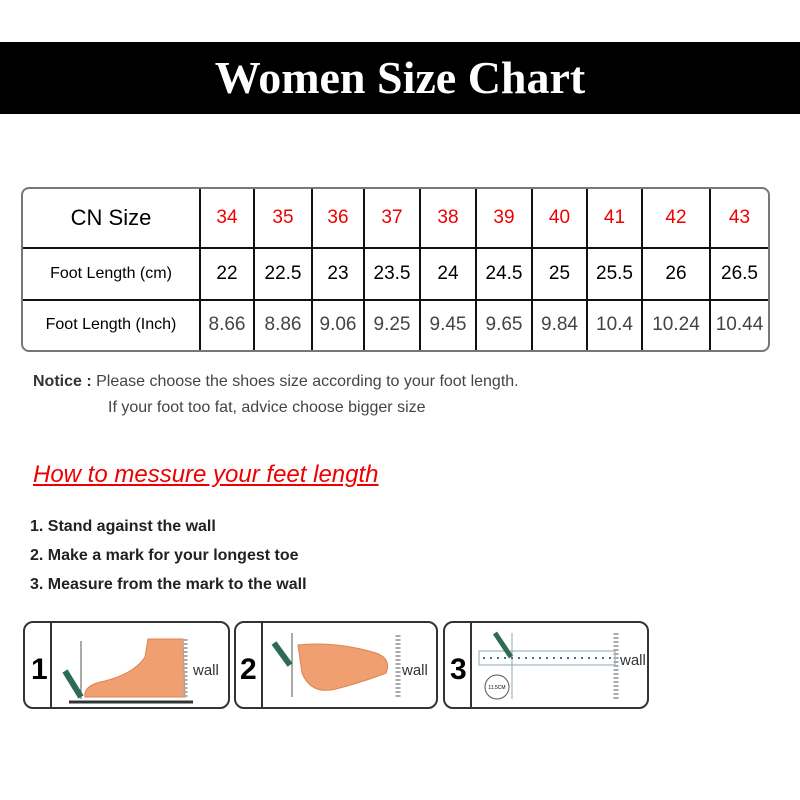 This screenshot has height=800, width=800. What do you see at coordinates (338, 219) in the screenshot?
I see `size-cell: 36` at bounding box center [338, 219].